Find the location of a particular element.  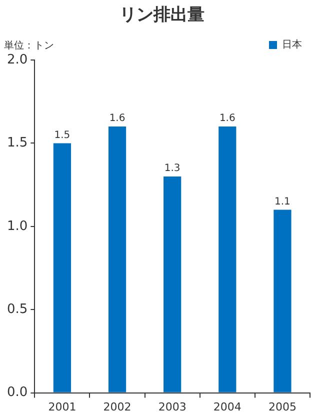

y-tick-label: 0.5 is located at coordinates (17, 309).